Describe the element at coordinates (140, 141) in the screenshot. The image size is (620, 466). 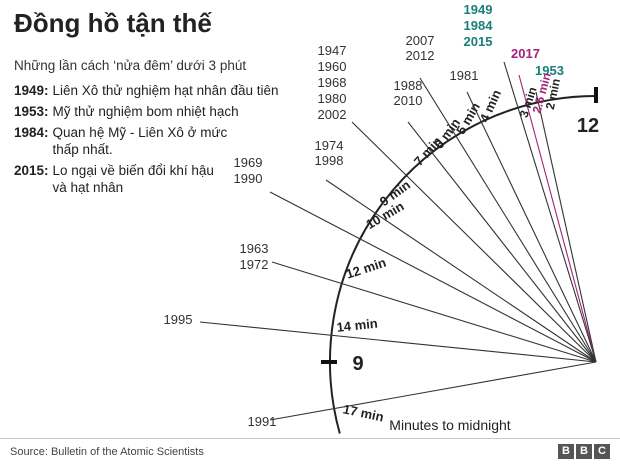
I see `event-text: Quan hệ Mỹ - Liên Xô ở mức thấp nhất.` at that location.